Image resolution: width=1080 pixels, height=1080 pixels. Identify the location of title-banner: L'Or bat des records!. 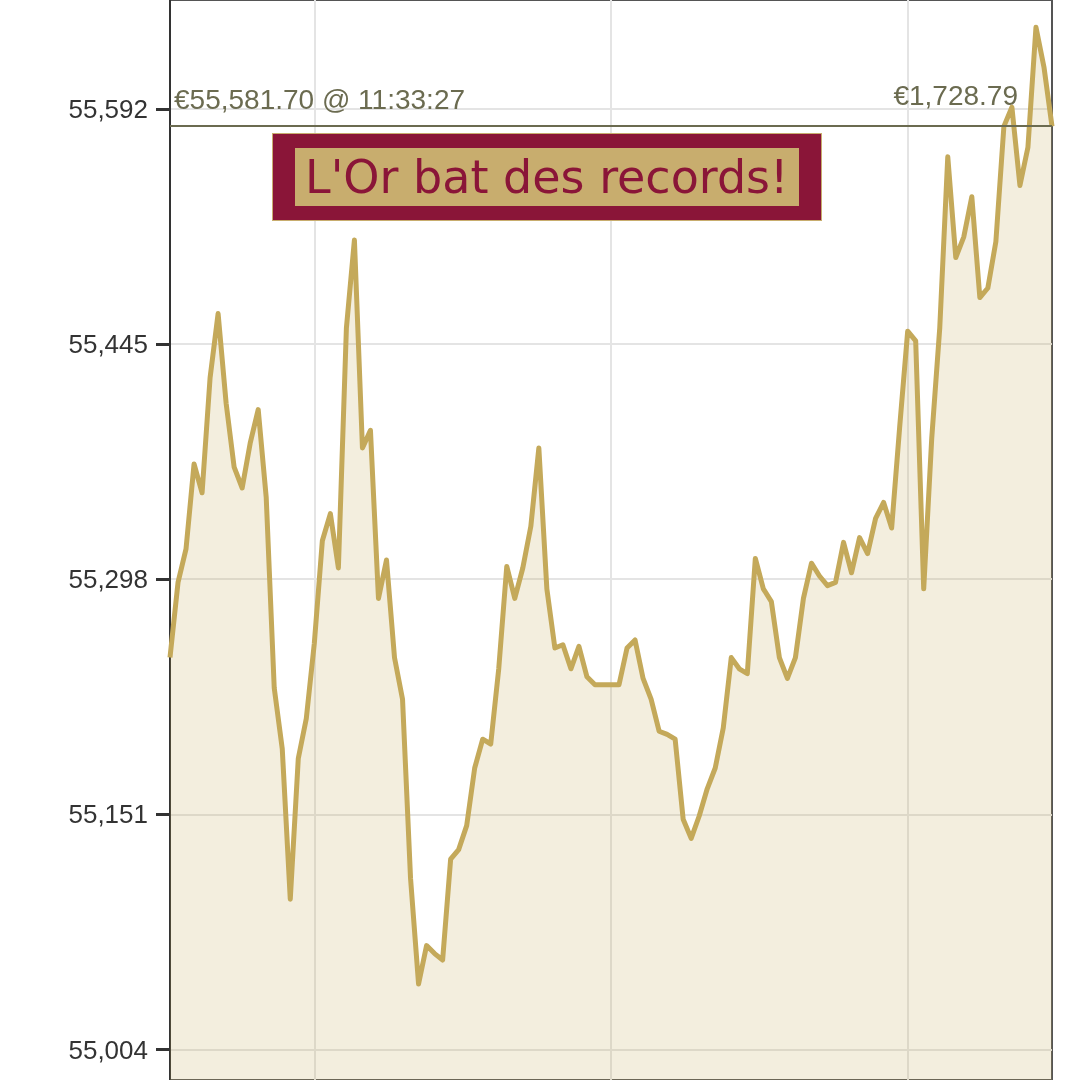
(547, 177).